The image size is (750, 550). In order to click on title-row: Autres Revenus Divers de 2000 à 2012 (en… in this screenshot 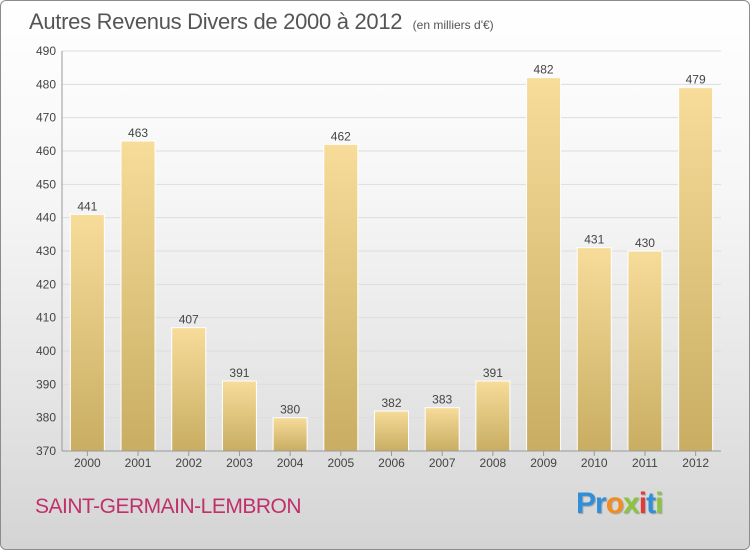, I will do `click(261, 22)`.